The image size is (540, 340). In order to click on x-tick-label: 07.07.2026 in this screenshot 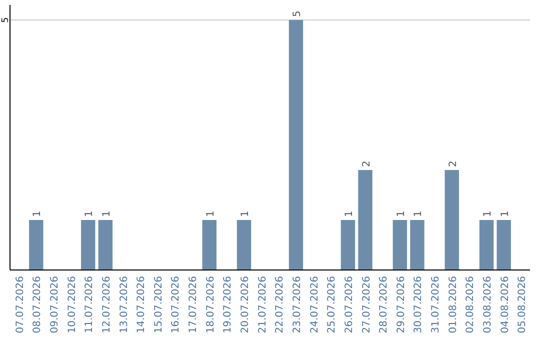, I will do `click(20, 305)`.